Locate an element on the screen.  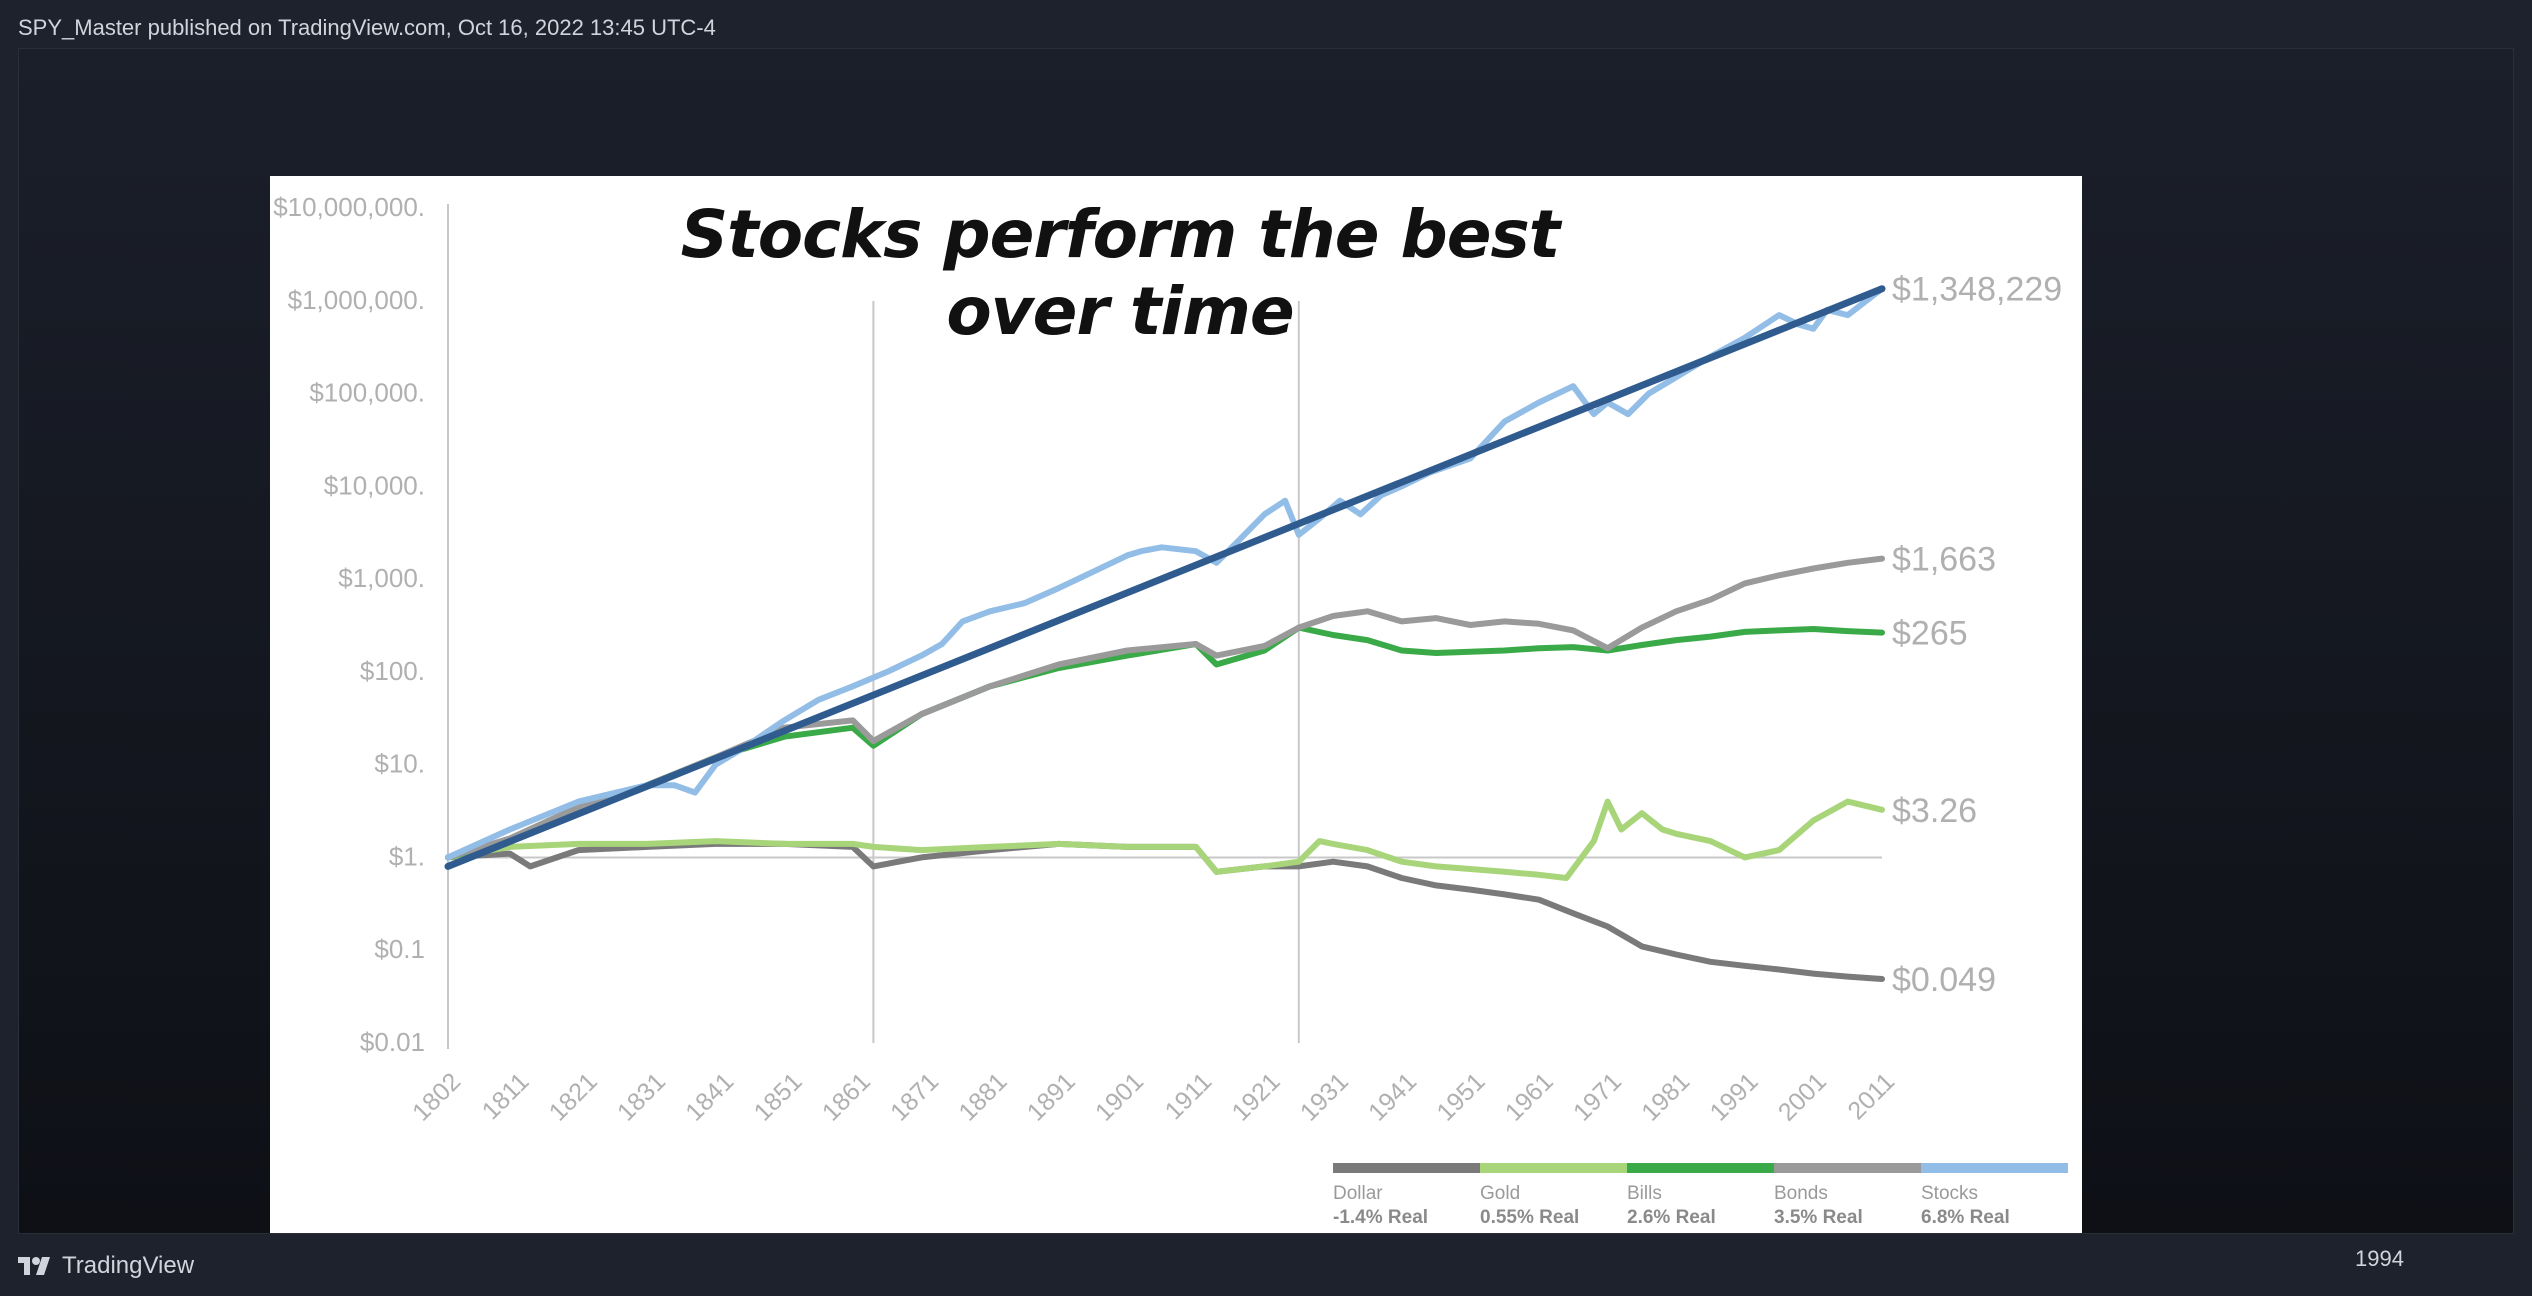
x-tick-label: 1971 is located at coordinates (1597, 1096).